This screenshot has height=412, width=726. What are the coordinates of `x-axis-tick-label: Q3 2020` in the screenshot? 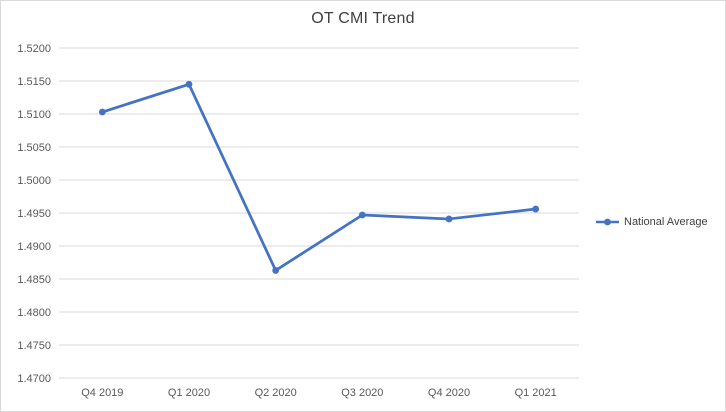 It's located at (362, 393).